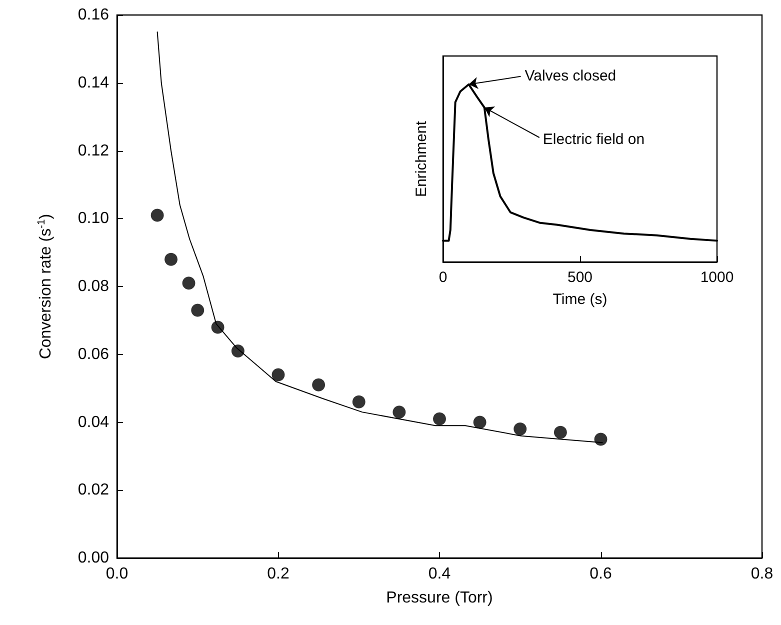 The width and height of the screenshot is (781, 625). Describe the element at coordinates (94, 558) in the screenshot. I see `y-tick-label: 0.00` at that location.